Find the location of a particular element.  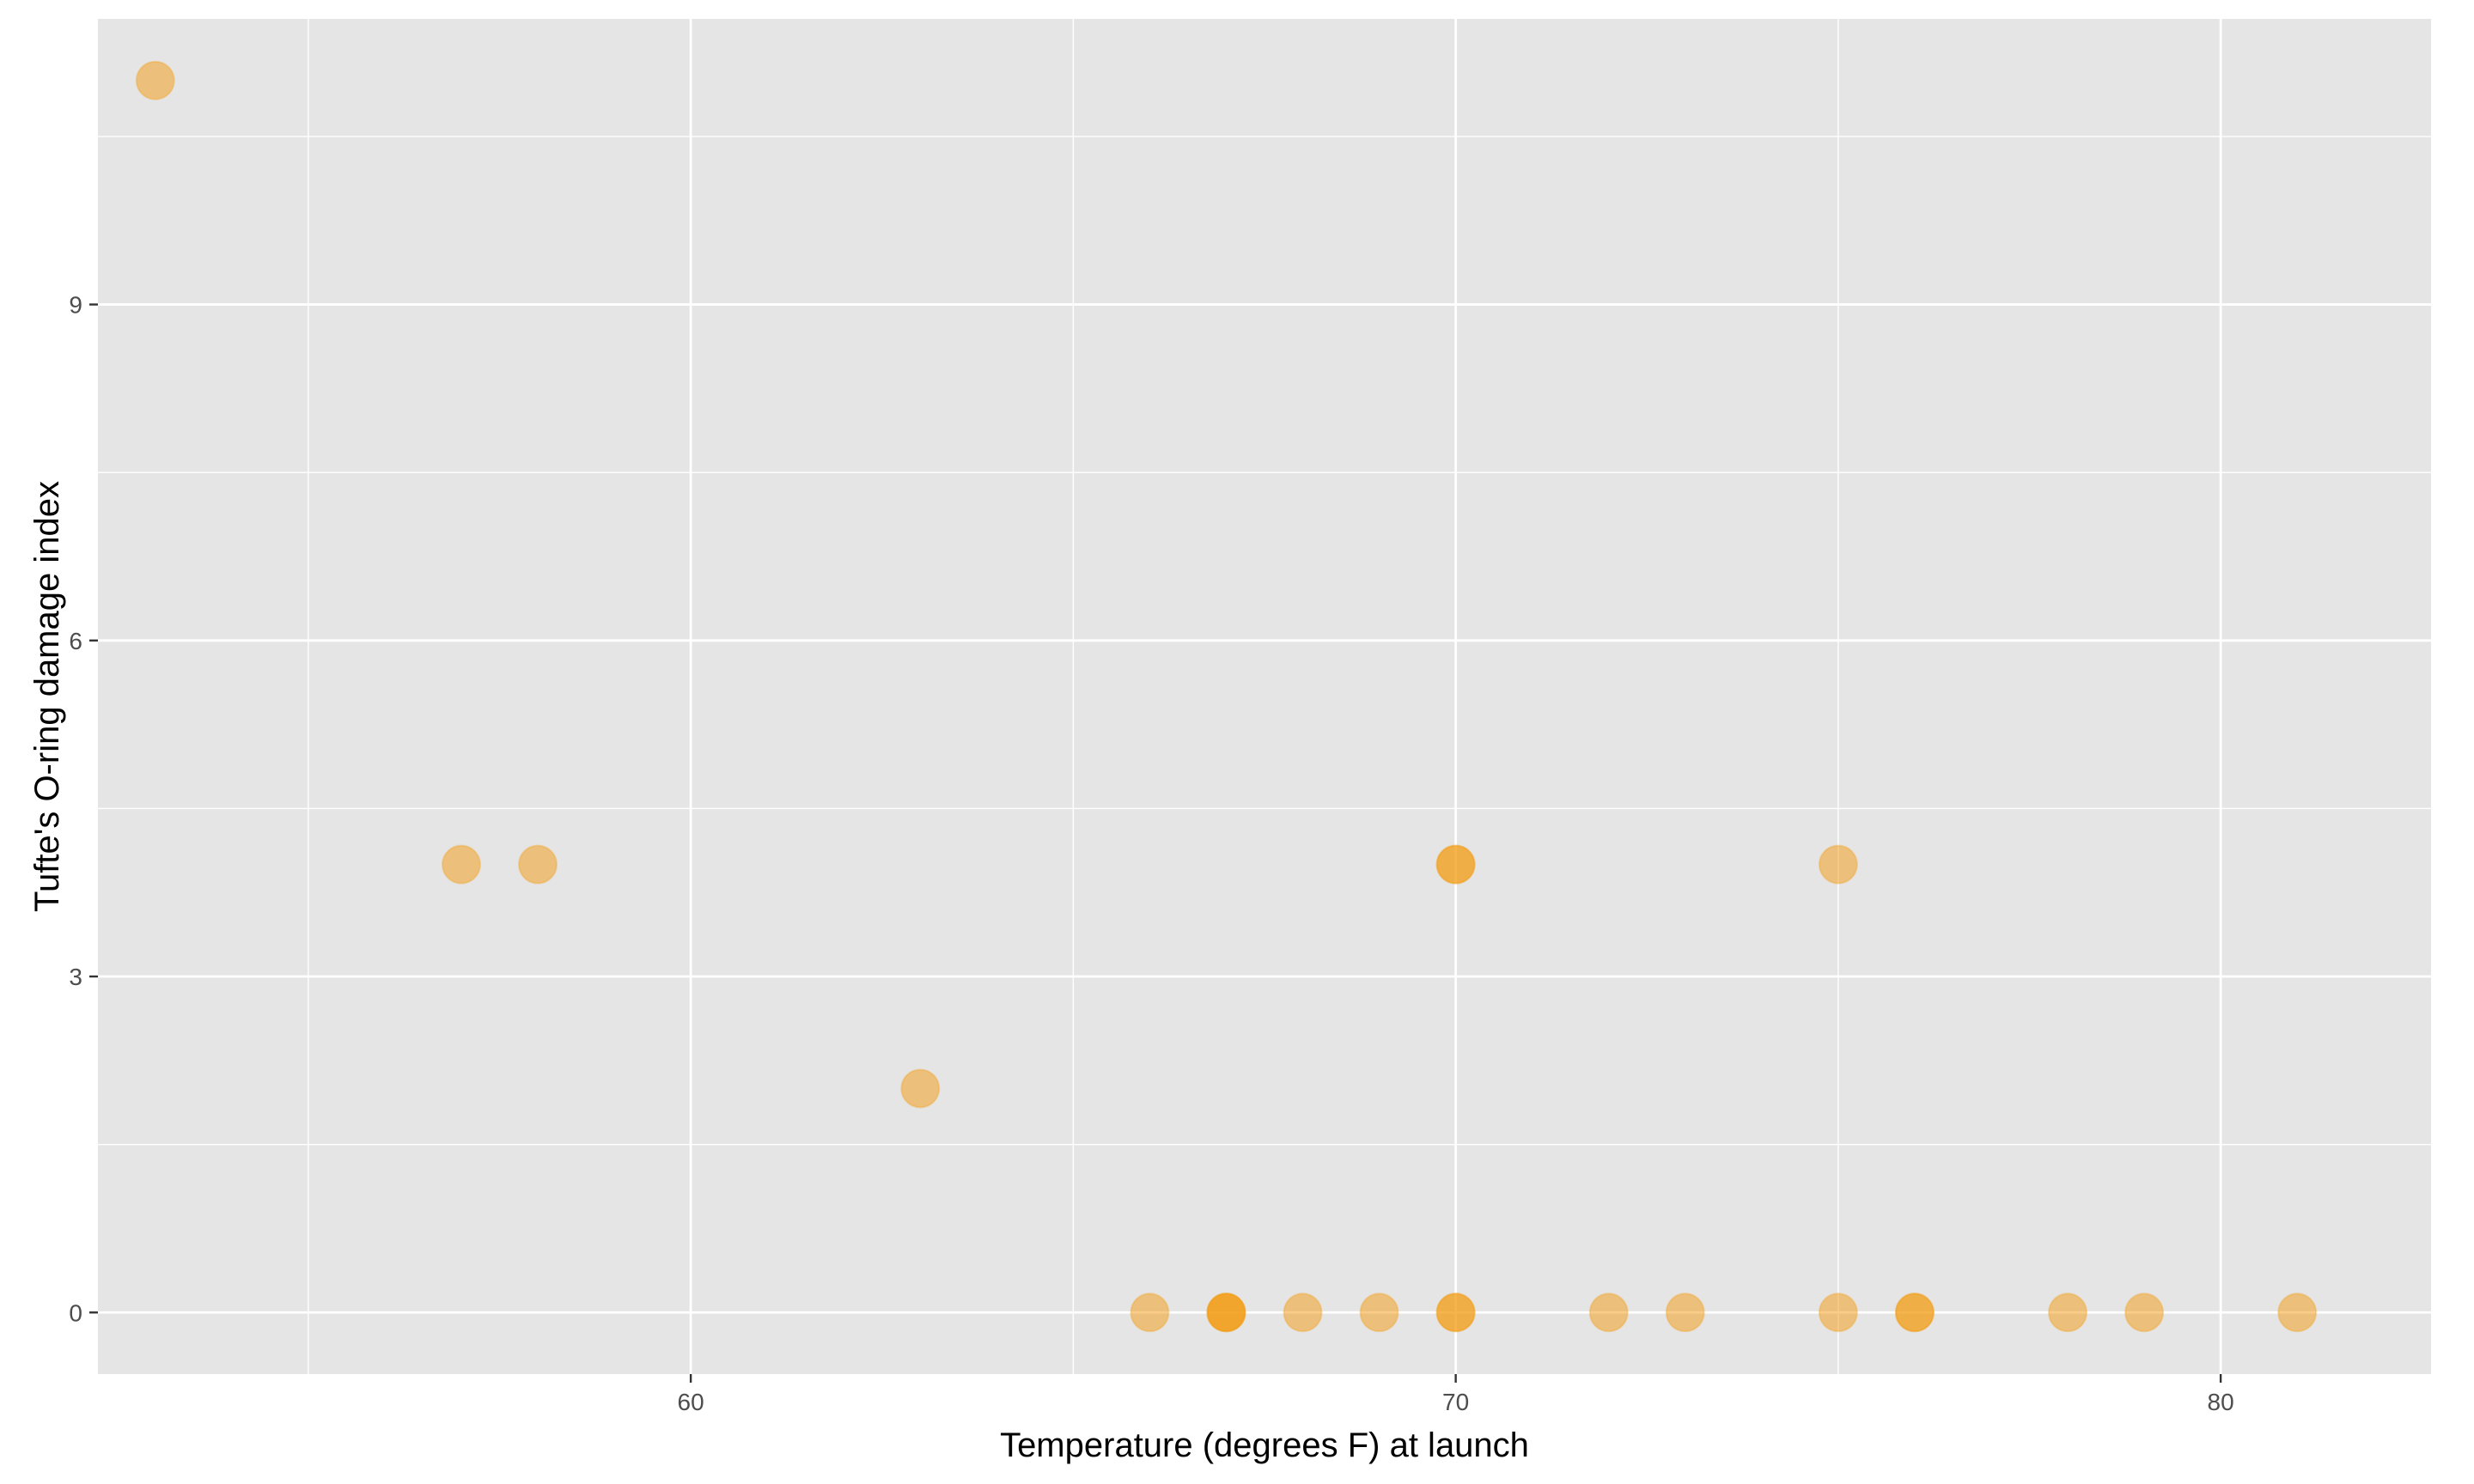

y-axis-title: Tufte's O-ring damage index is located at coordinates (47, 696).